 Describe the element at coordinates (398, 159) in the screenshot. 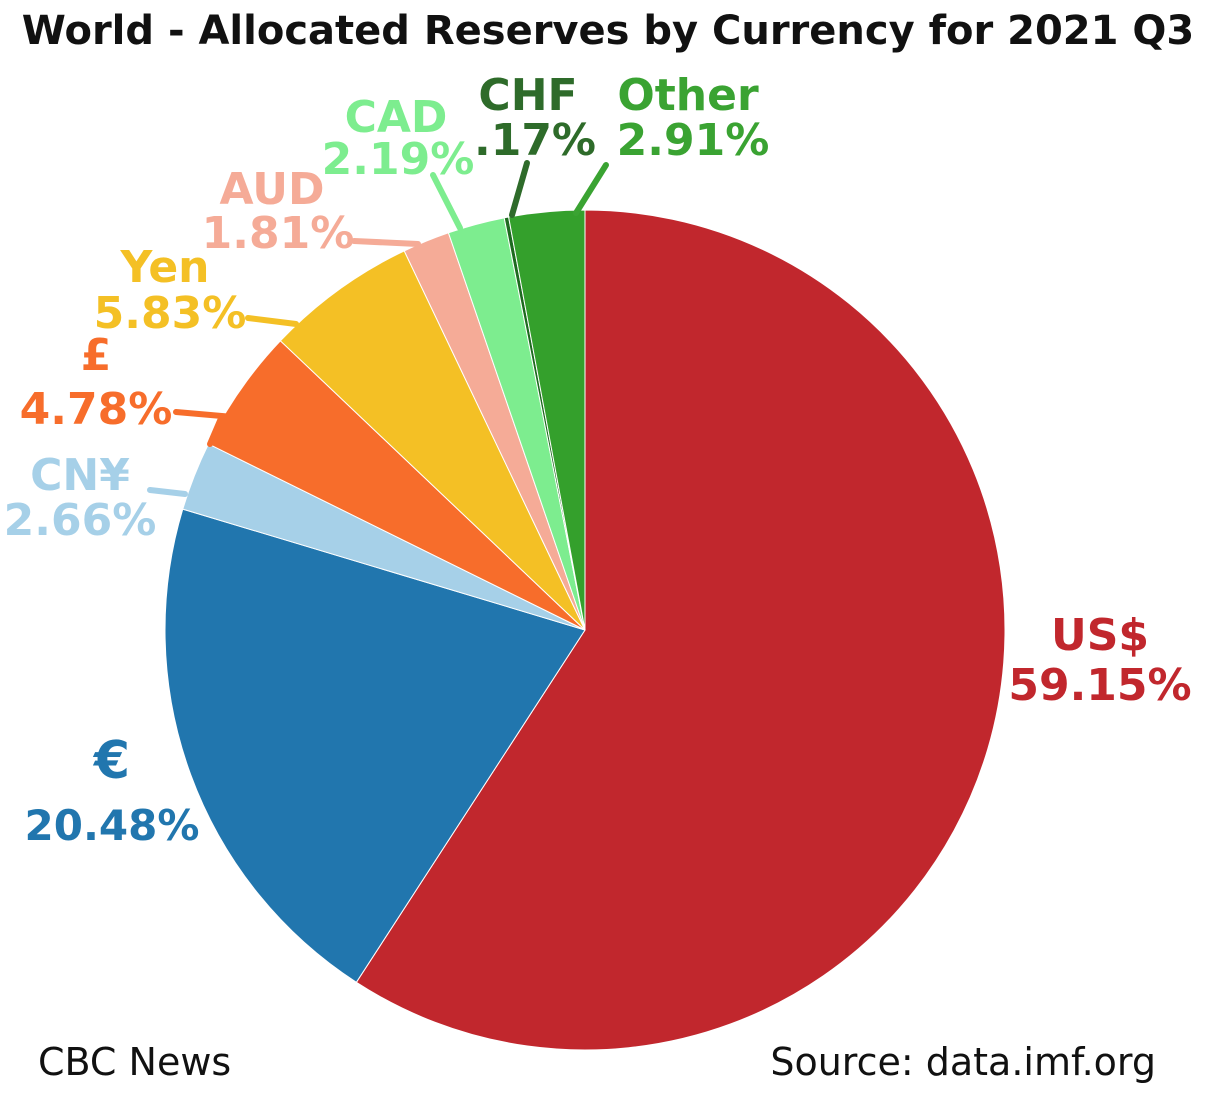

I see `slice-value-6: 2.19%` at that location.